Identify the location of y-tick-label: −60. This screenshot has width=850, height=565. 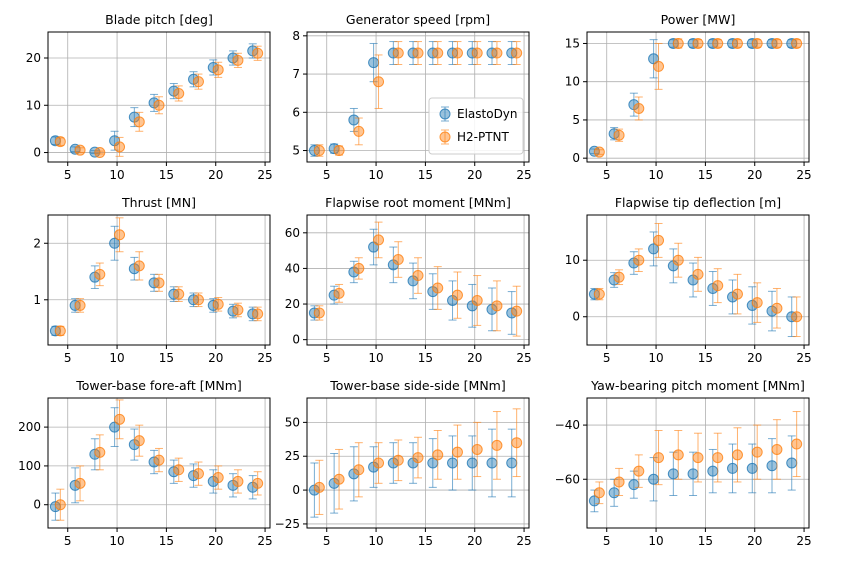
(567, 479).